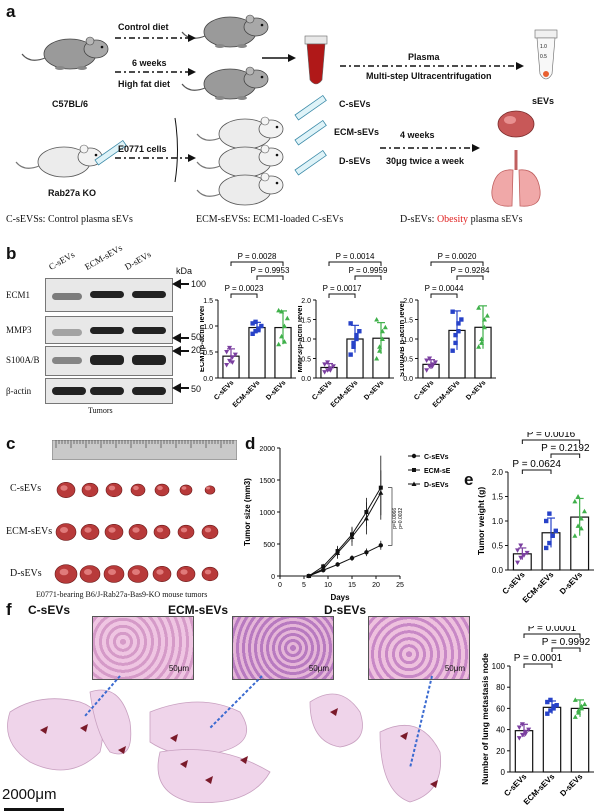 The image size is (600, 812). I want to click on panel-c-label: c, so click(11, 443).